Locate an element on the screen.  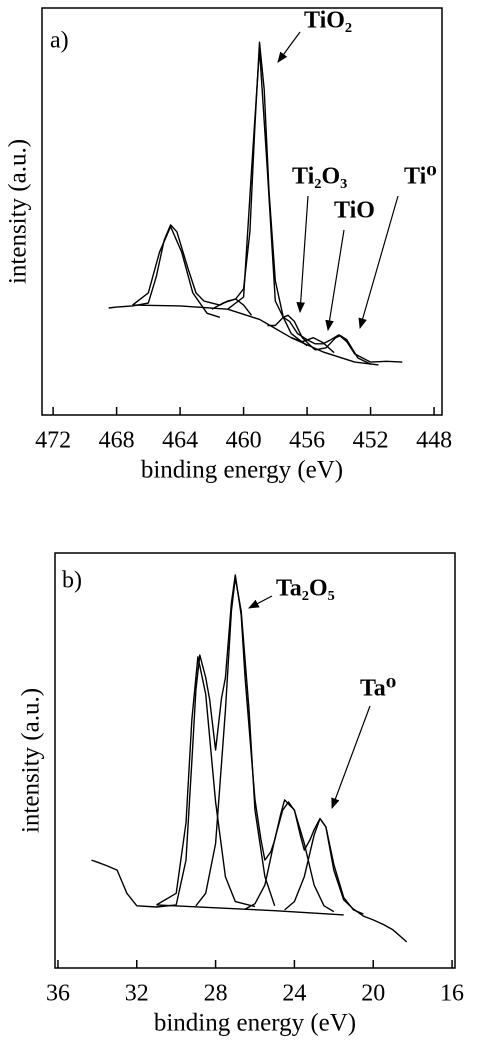
peak-label: TiO₂ is located at coordinates (328, 21).